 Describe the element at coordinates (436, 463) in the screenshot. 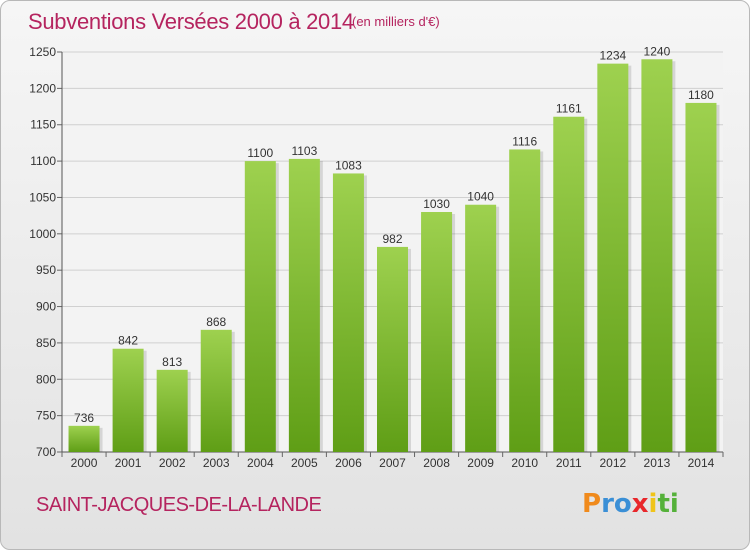

I see `x-tick-label: 2008` at that location.